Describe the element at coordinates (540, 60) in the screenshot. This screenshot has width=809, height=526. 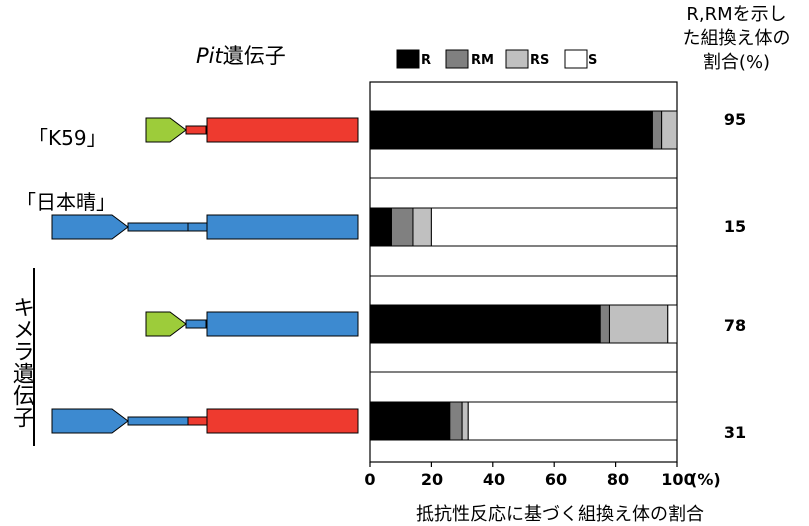
I see `legend-label-rs: RS` at that location.